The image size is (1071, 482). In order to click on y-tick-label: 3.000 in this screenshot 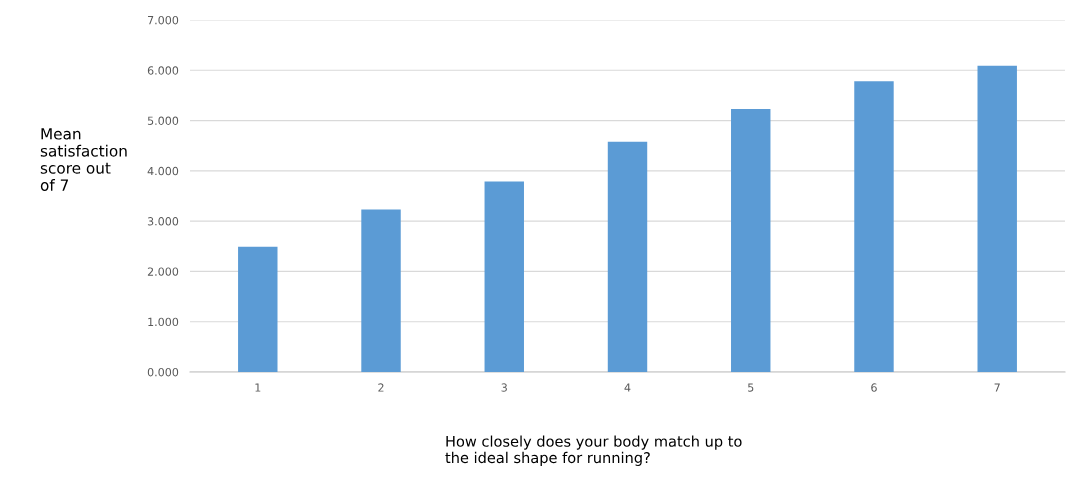, I will do `click(163, 221)`.